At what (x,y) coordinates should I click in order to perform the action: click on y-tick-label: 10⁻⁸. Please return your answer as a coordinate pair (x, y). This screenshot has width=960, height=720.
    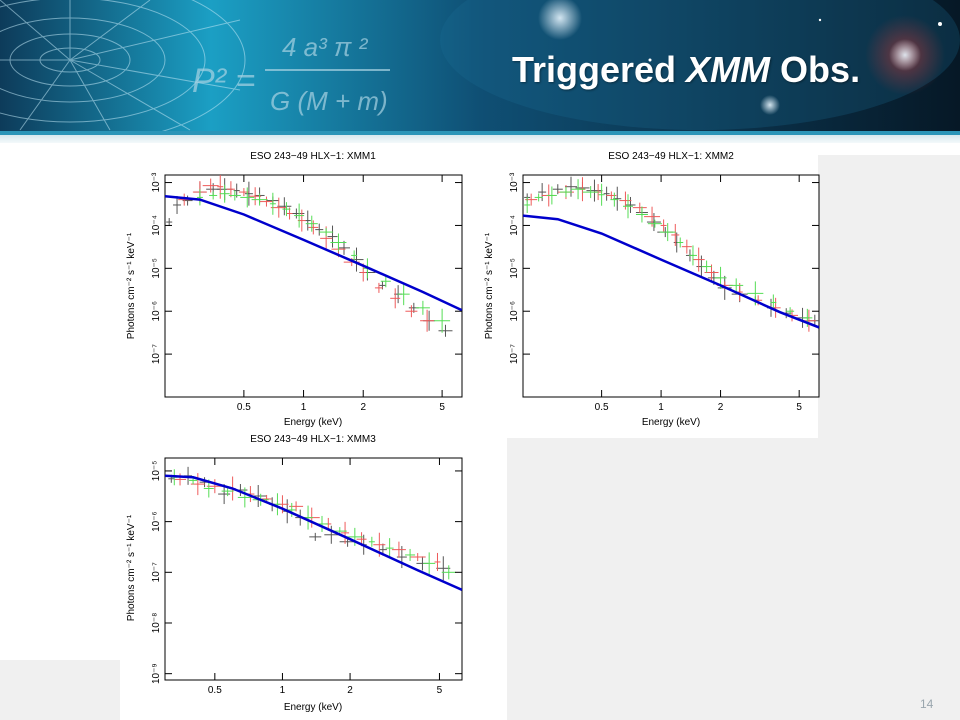
    Looking at the image, I should click on (156, 623).